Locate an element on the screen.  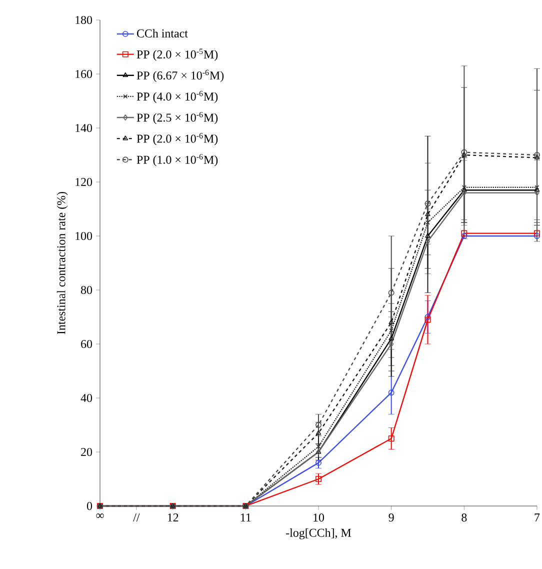
y-tick-label: 0 is located at coordinates (89, 506).